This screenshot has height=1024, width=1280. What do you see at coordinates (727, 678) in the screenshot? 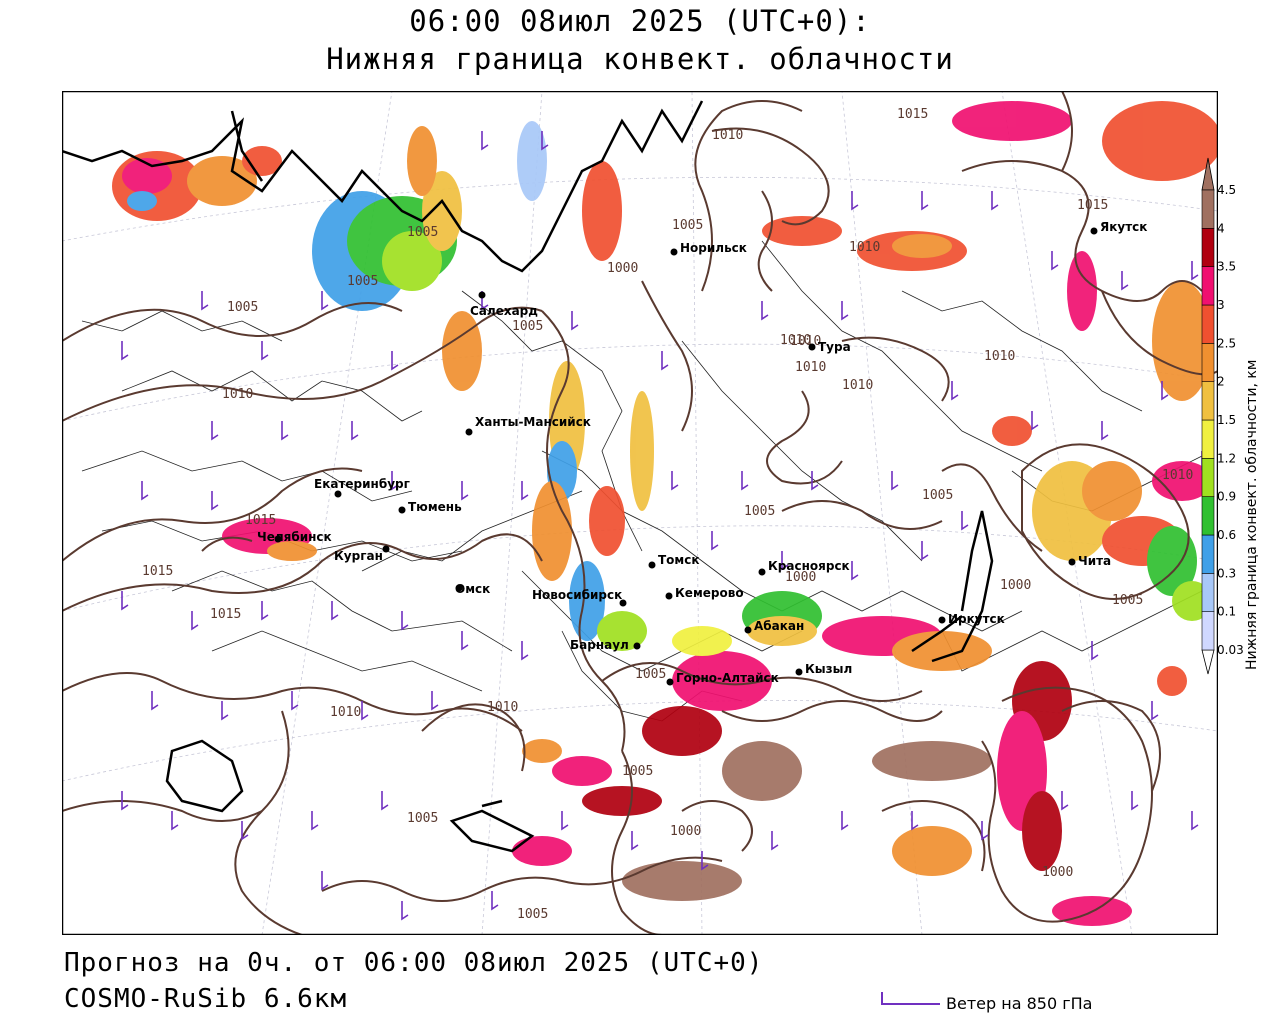
I see `city-label: Горно-Алтайск` at bounding box center [727, 678].